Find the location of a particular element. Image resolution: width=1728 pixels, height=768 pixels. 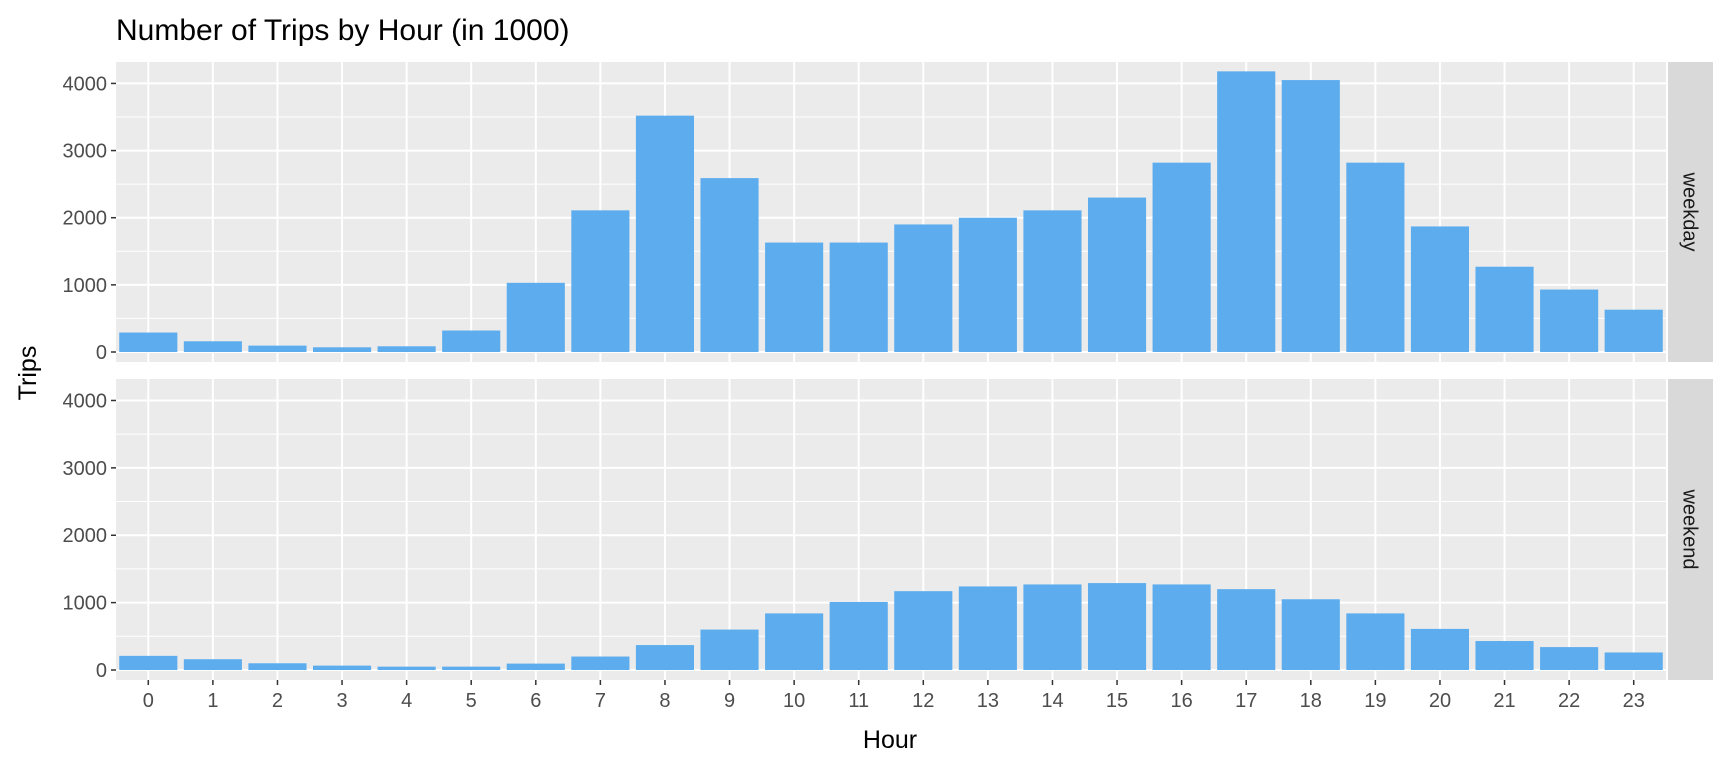

x-tick-label: 16 is located at coordinates (1182, 701).